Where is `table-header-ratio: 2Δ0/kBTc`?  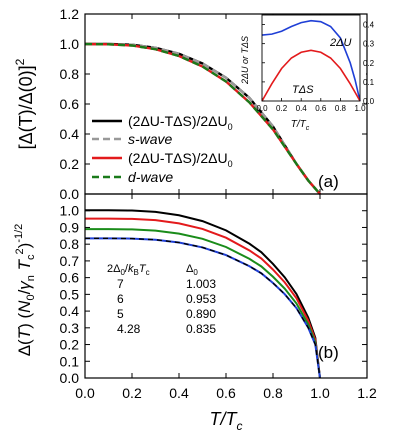
table-header-ratio: 2Δ0/kBTc is located at coordinates (128, 270).